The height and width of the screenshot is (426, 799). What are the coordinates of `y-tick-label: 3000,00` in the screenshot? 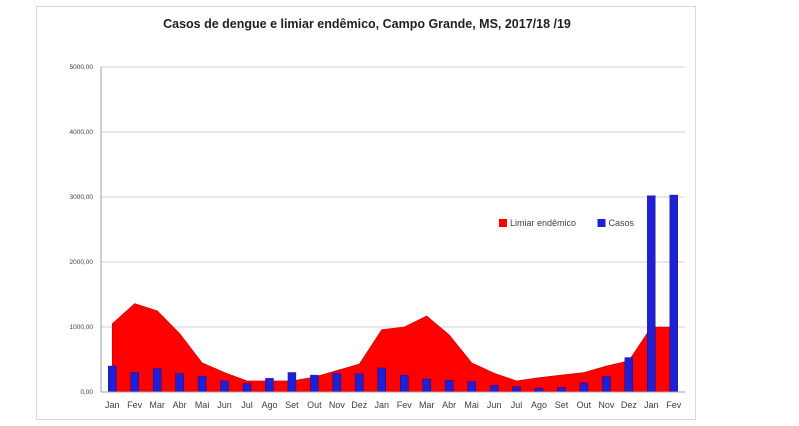 It's located at (82, 197).